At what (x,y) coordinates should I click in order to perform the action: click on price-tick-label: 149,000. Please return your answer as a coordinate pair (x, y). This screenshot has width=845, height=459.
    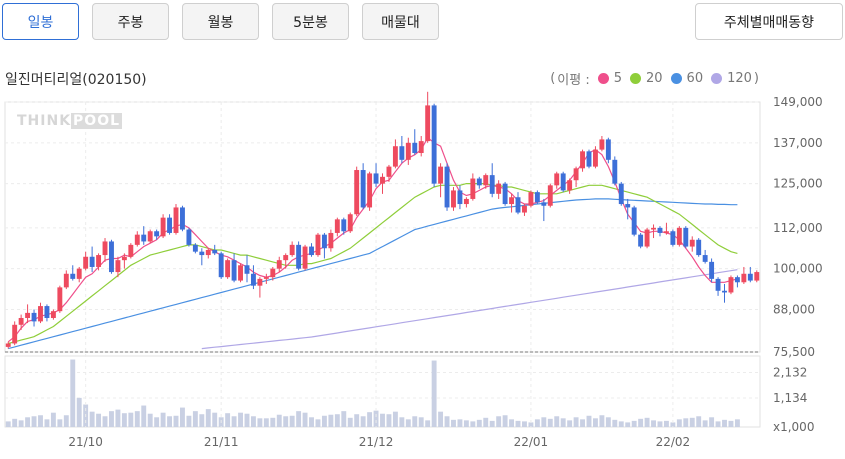
    Looking at the image, I should click on (798, 102).